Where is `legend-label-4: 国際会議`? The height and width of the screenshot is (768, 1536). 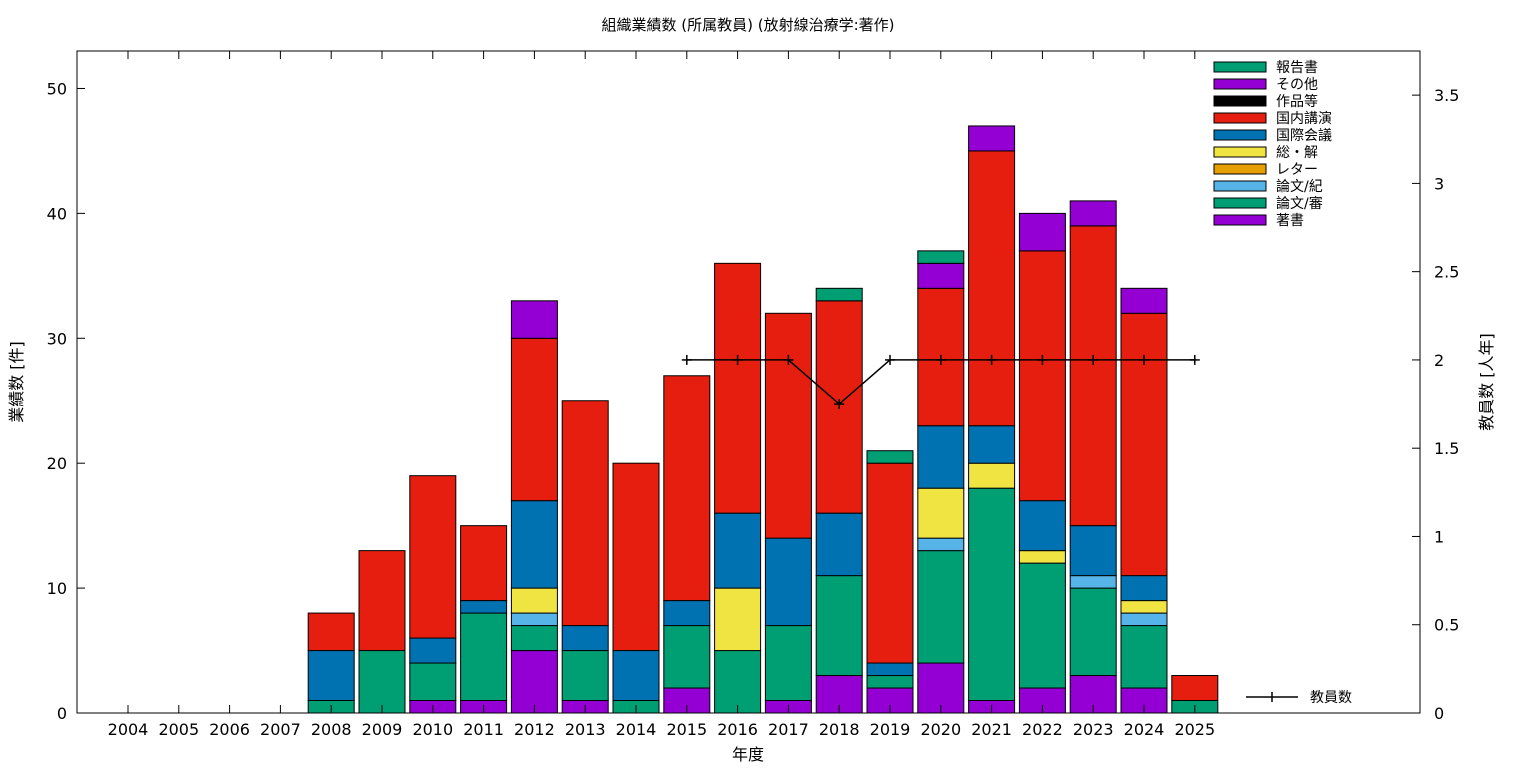
legend-label-4: 国際会議 is located at coordinates (1304, 135).